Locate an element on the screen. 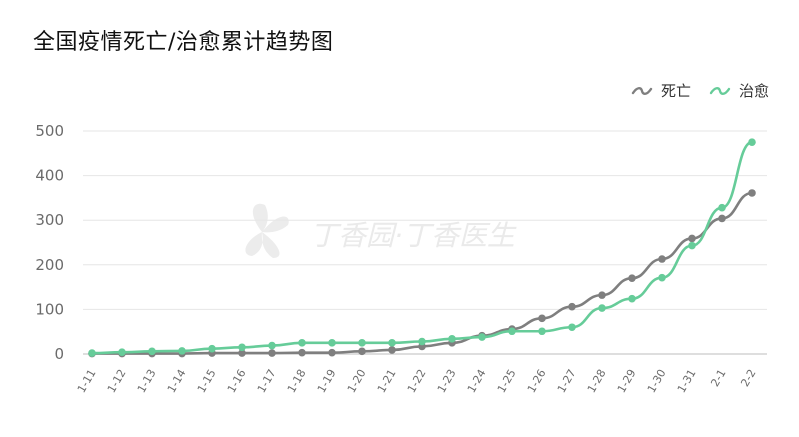  x-tick-label: 1-18 is located at coordinates (297, 381).